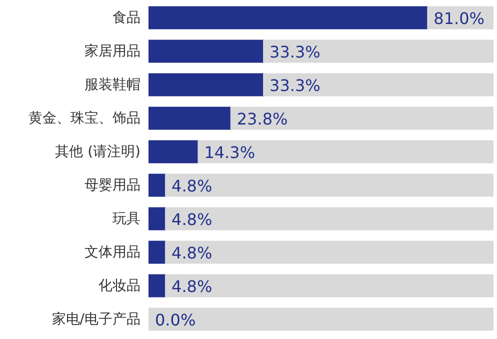 The height and width of the screenshot is (339, 497). Describe the element at coordinates (175, 320) in the screenshot. I see `data-label: 0.0%` at that location.